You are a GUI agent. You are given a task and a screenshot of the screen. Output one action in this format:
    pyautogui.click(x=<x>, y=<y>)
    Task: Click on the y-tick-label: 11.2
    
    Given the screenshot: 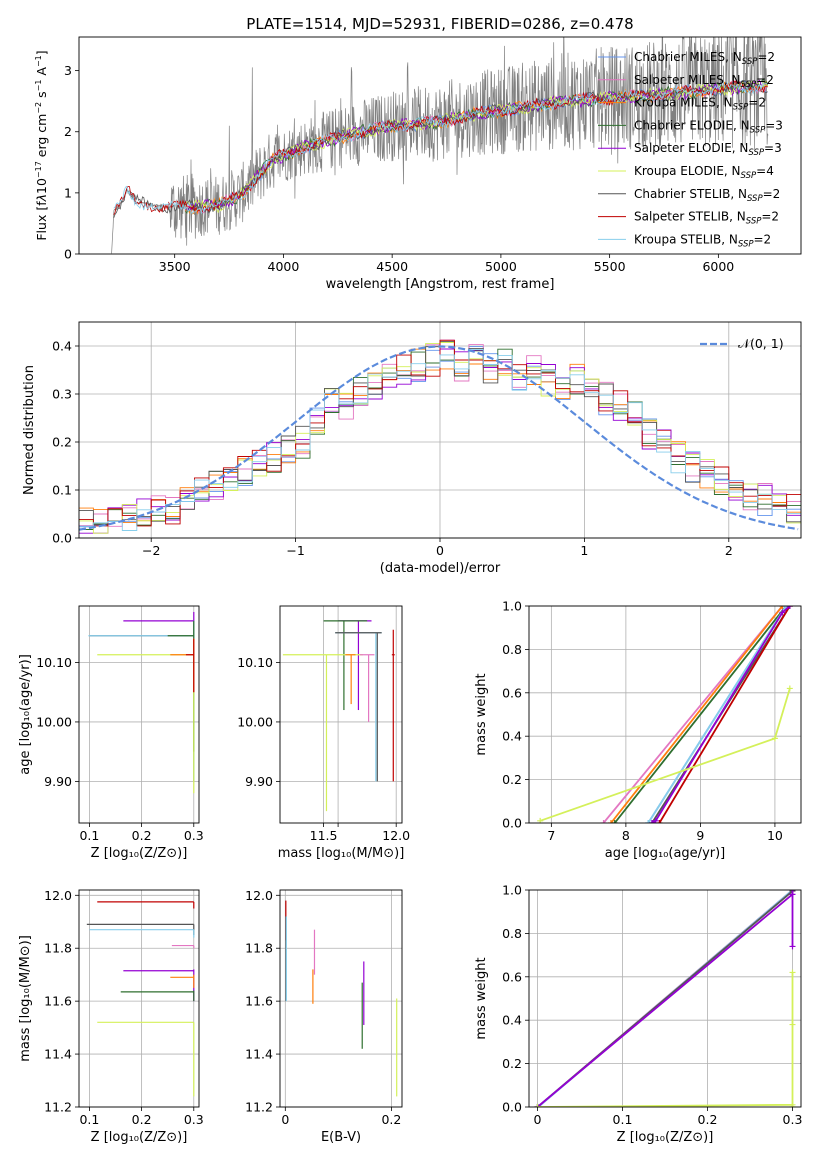 What is the action you would take?
    pyautogui.click(x=58, y=1107)
    